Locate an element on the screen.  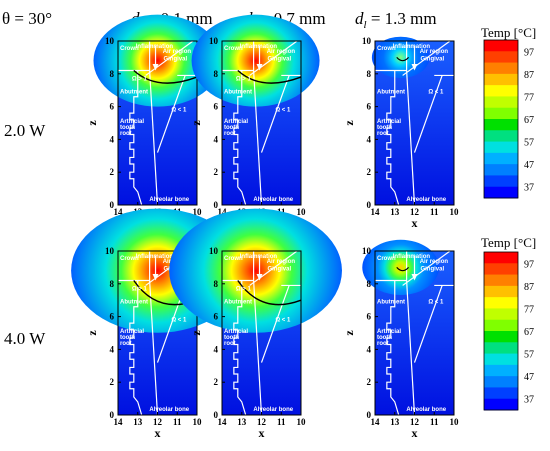
colorbar-tick-label: 57 is located at coordinates (529, 143).